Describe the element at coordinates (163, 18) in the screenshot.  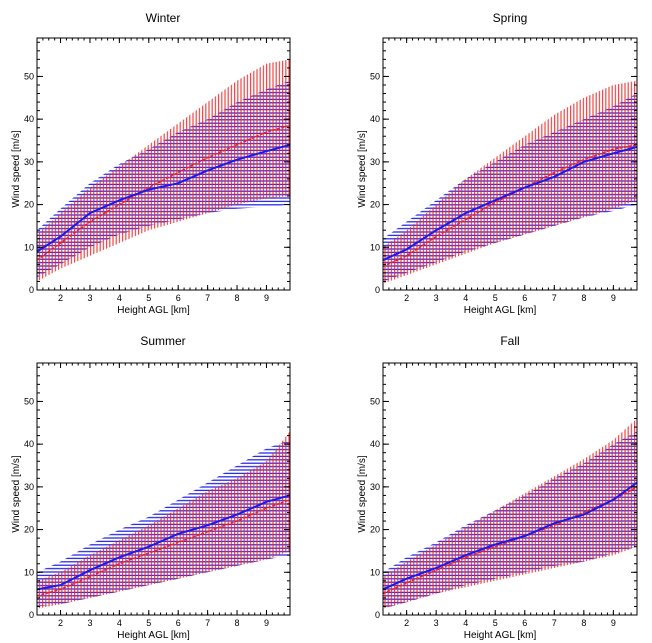
I see `panel-title: Winter` at that location.